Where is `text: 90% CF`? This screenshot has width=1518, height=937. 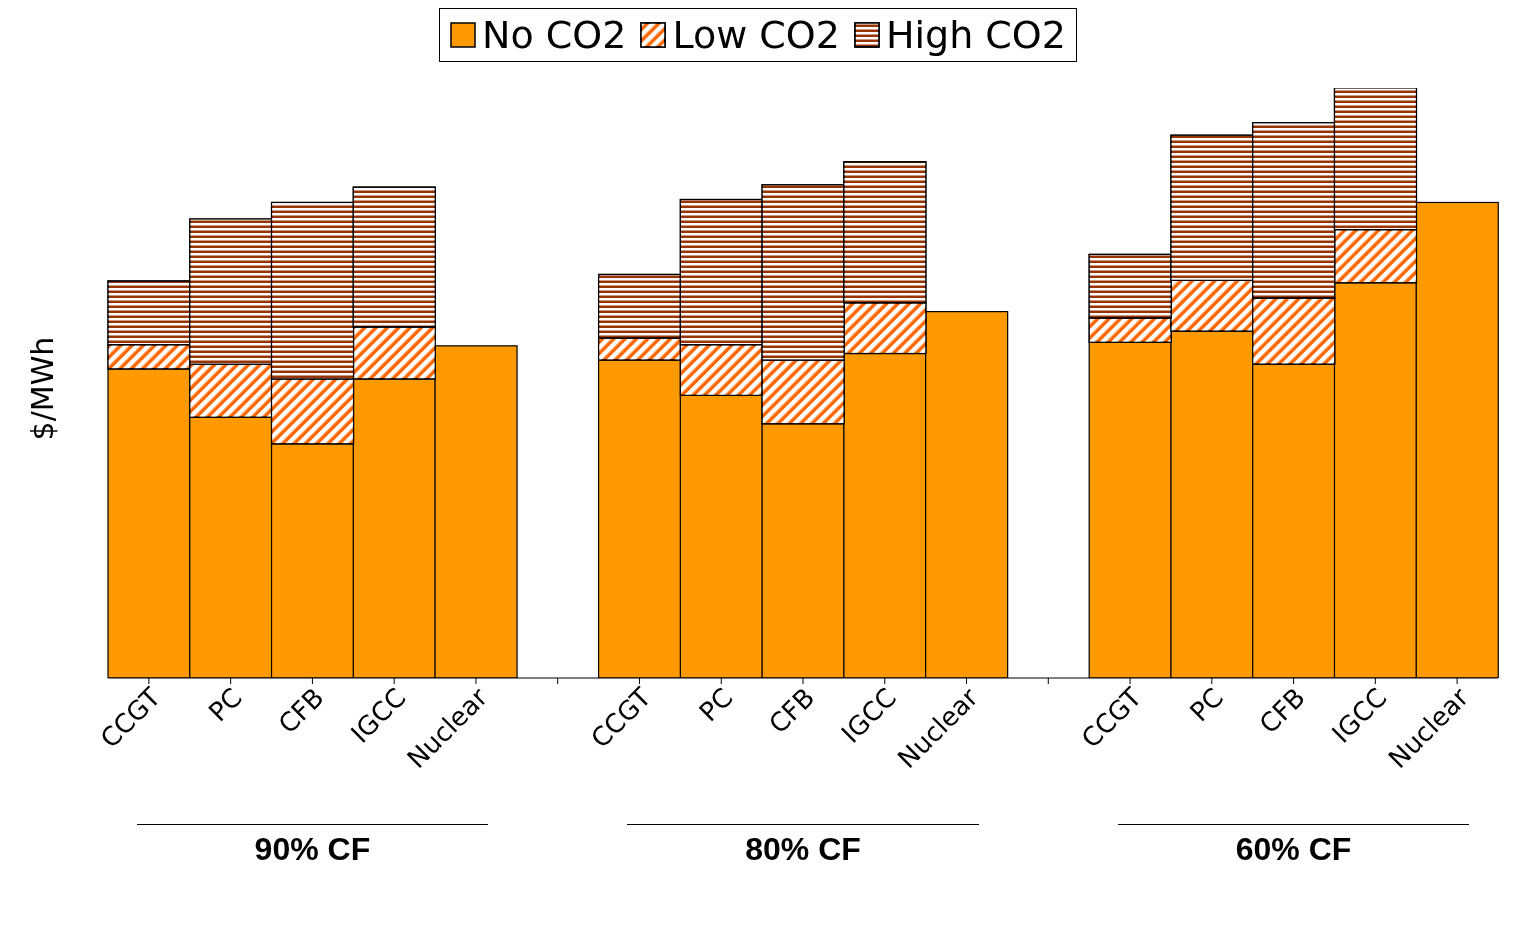
text: 90% CF is located at coordinates (312, 849).